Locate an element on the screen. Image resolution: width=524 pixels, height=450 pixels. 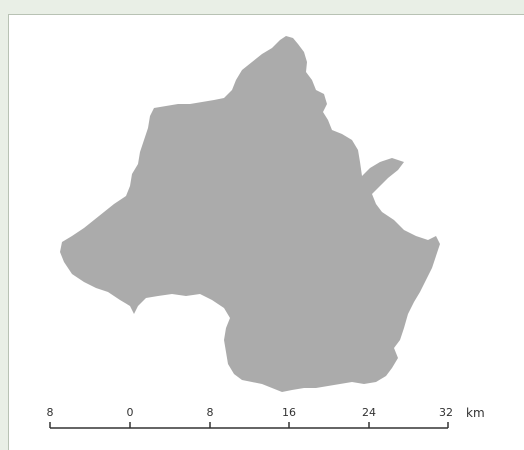
scale-bar: 8 0 8 16 24 32 km is located at coordinates (266, 417).